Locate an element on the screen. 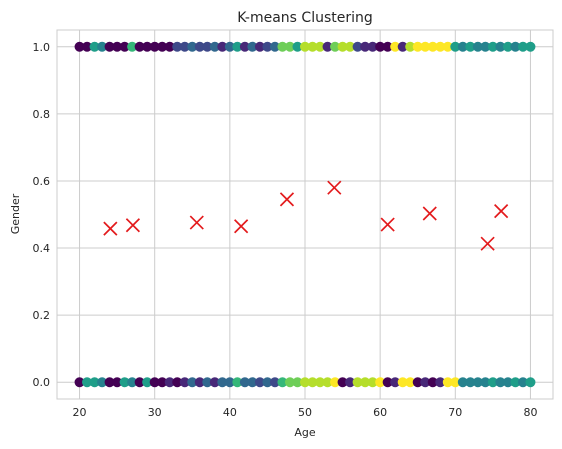 The width and height of the screenshot is (562, 449). y-tick-label: 1.0 is located at coordinates (42, 47).